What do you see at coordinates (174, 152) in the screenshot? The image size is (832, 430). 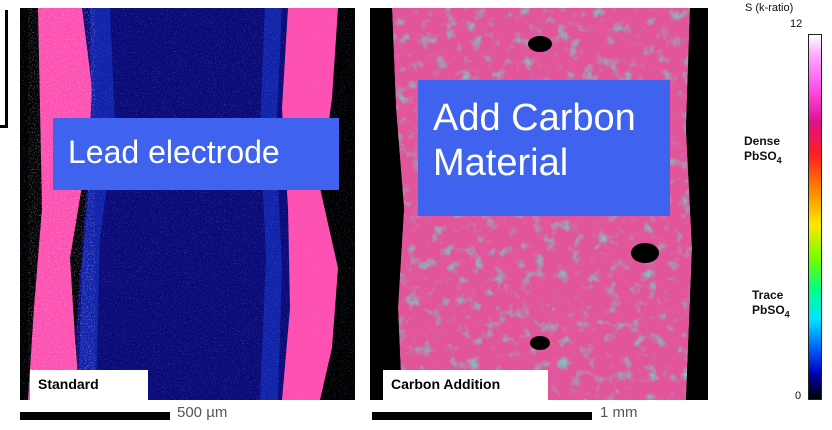 I see `lead-electrode-label-text: Lead electrode` at bounding box center [174, 152].